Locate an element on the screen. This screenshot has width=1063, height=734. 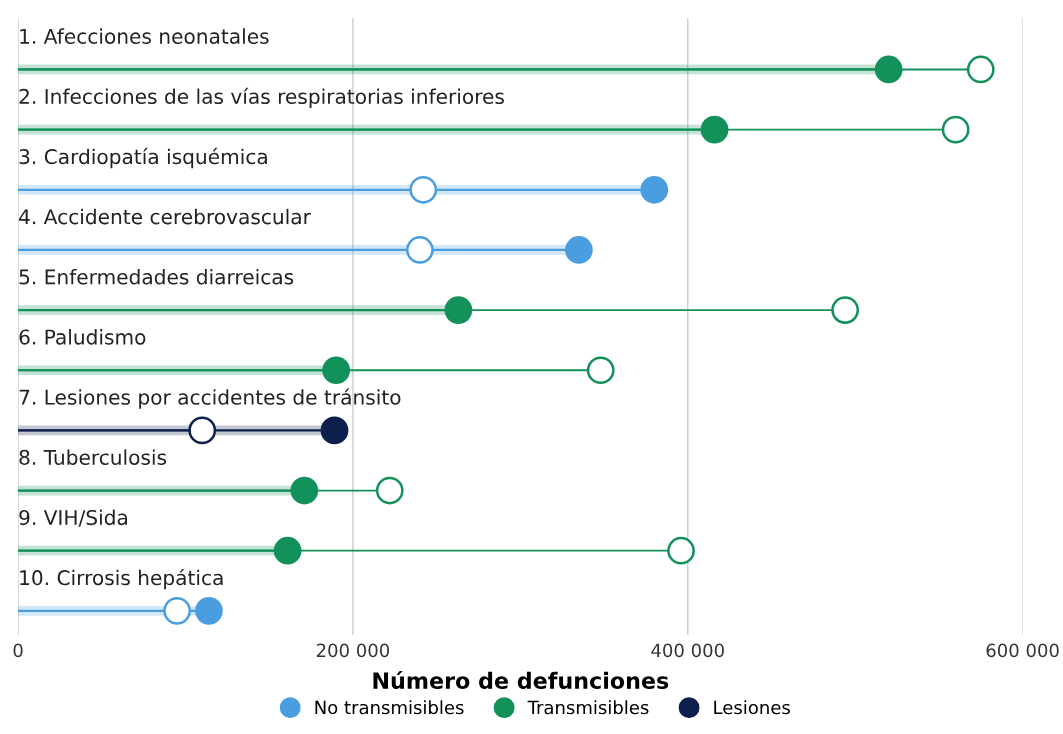
y-tick-label: 3. Cardiopatía isquémica is located at coordinates (143, 158).